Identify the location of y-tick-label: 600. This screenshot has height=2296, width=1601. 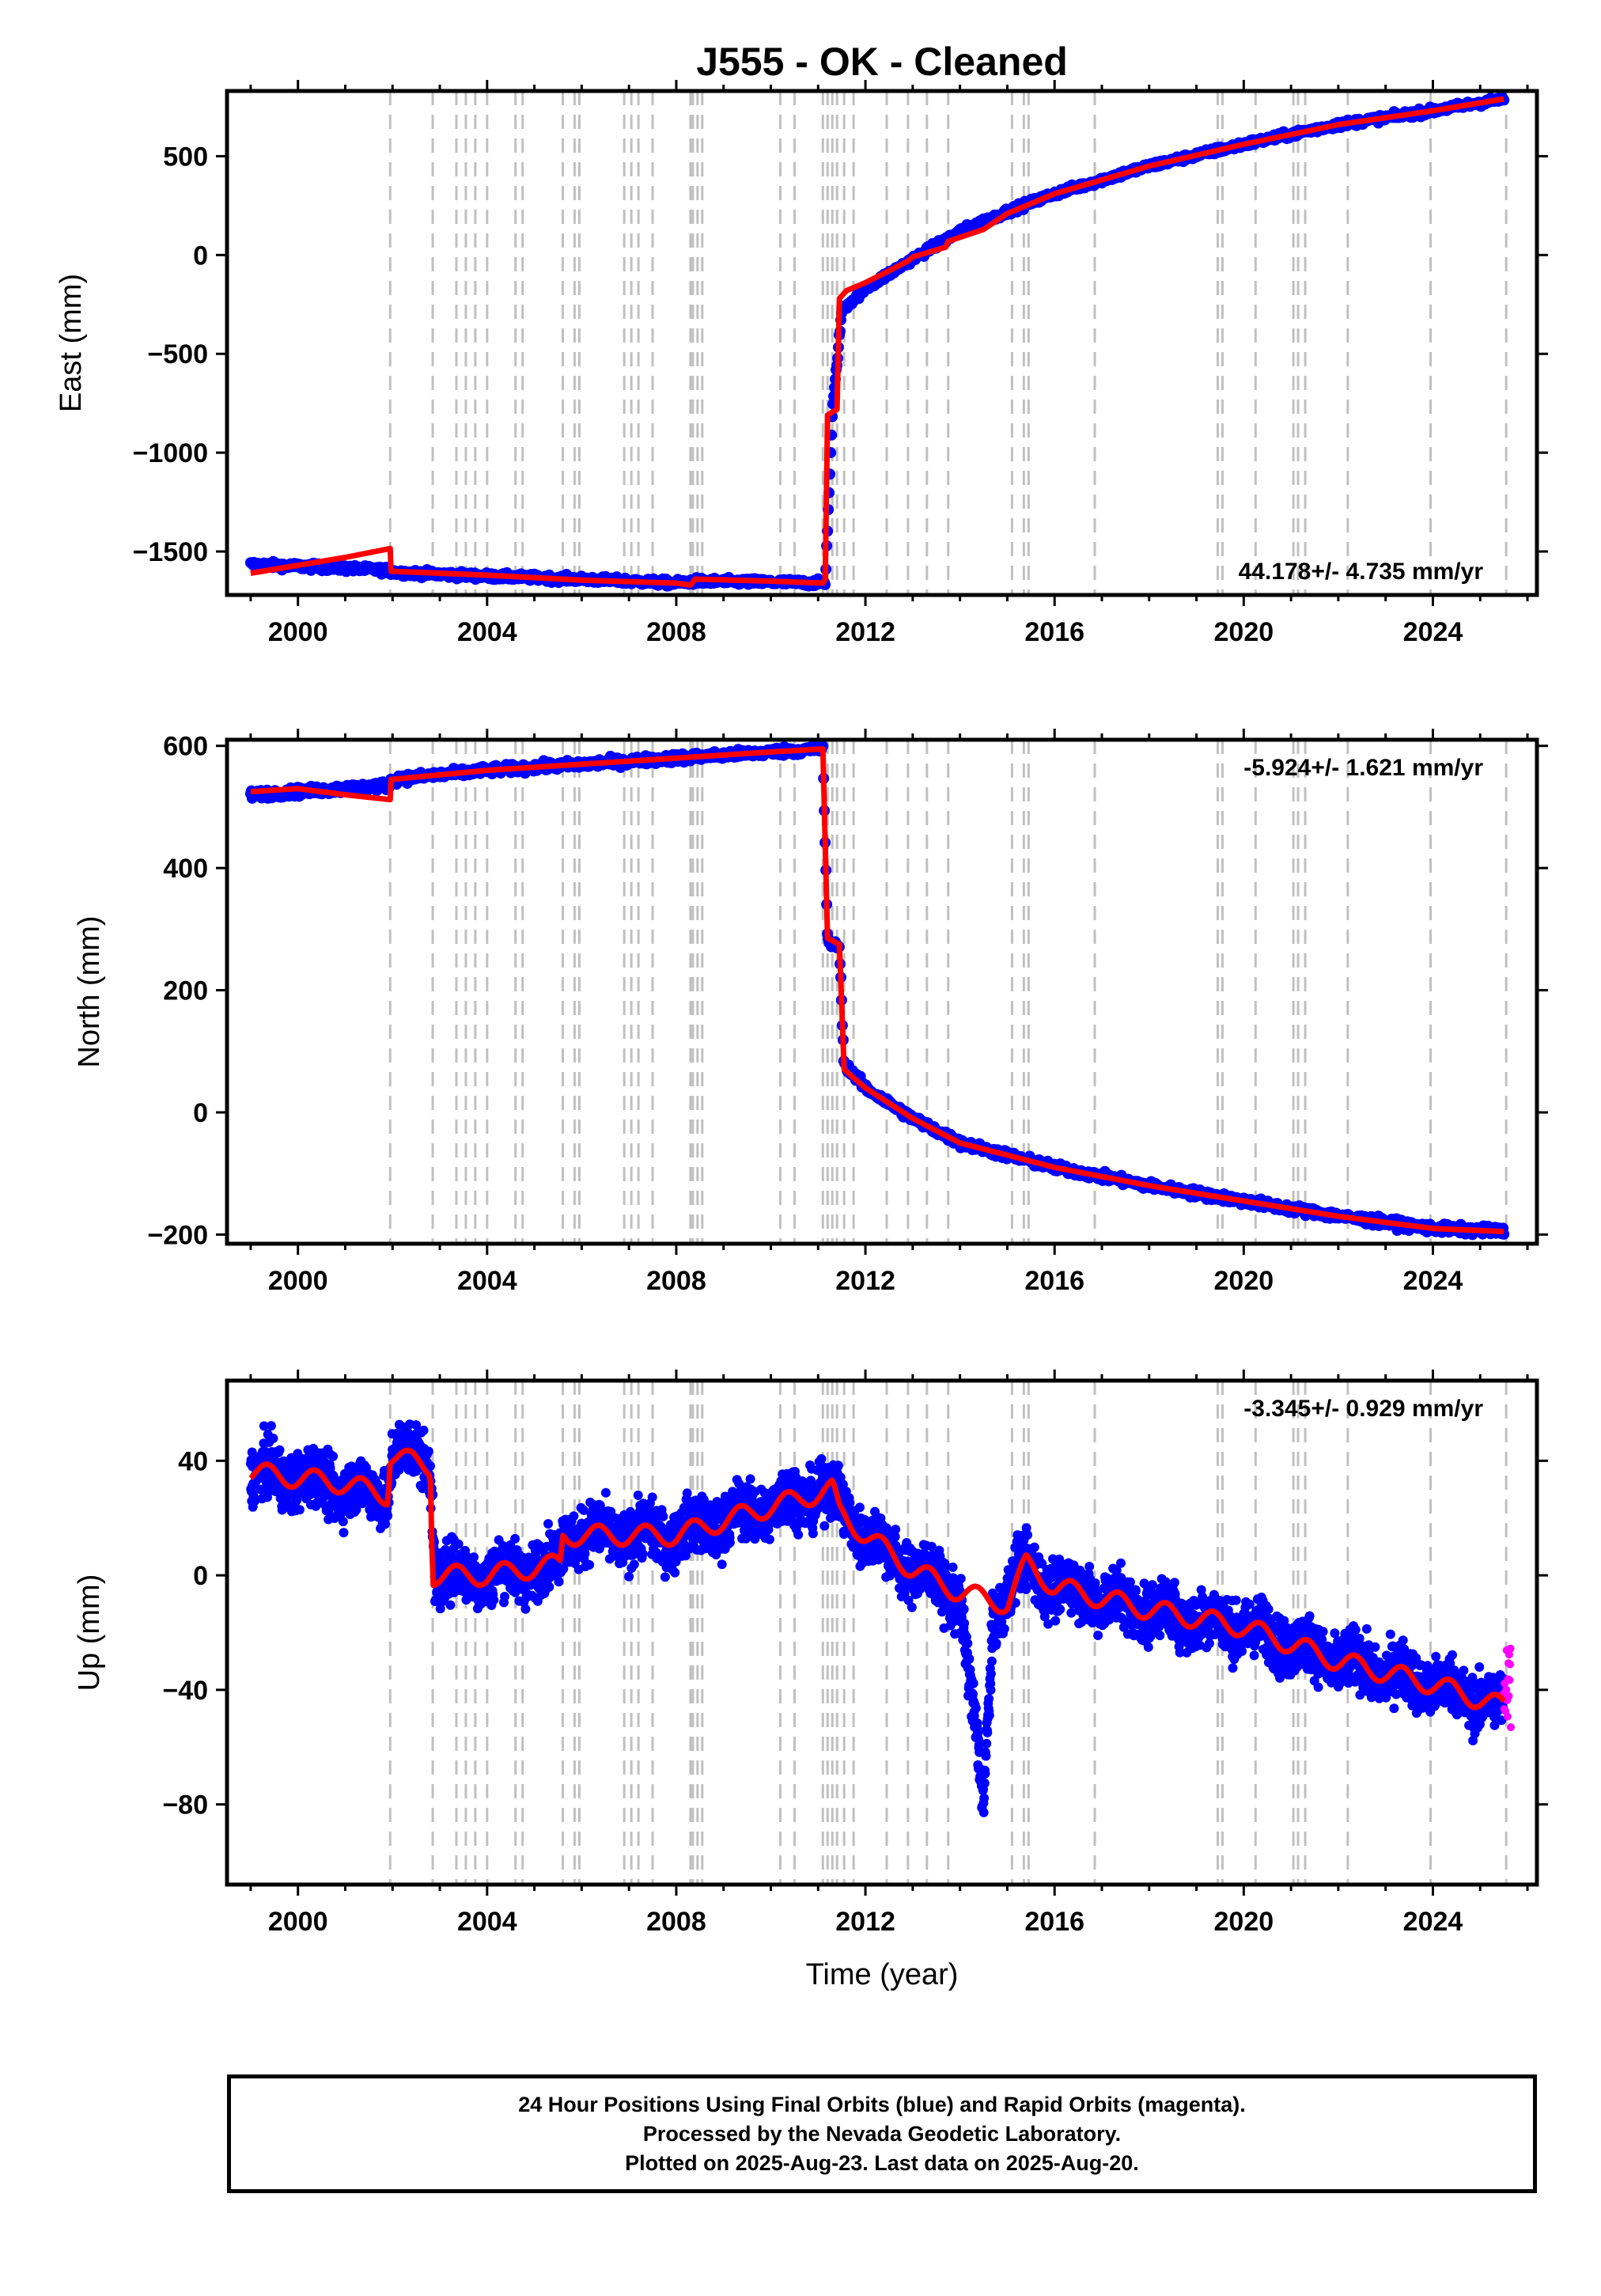
(185, 747).